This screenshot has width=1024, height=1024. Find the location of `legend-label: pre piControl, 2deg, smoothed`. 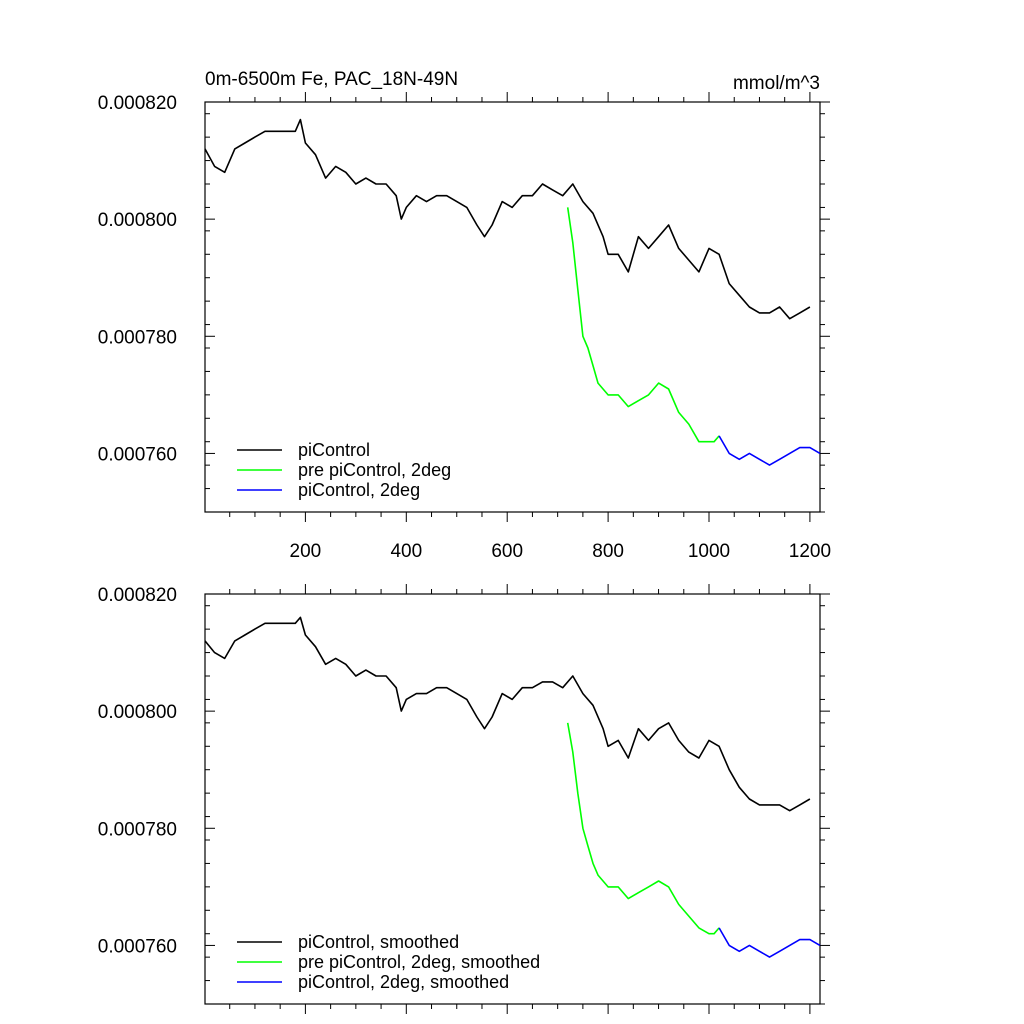

legend-label: pre piControl, 2deg, smoothed is located at coordinates (419, 962).